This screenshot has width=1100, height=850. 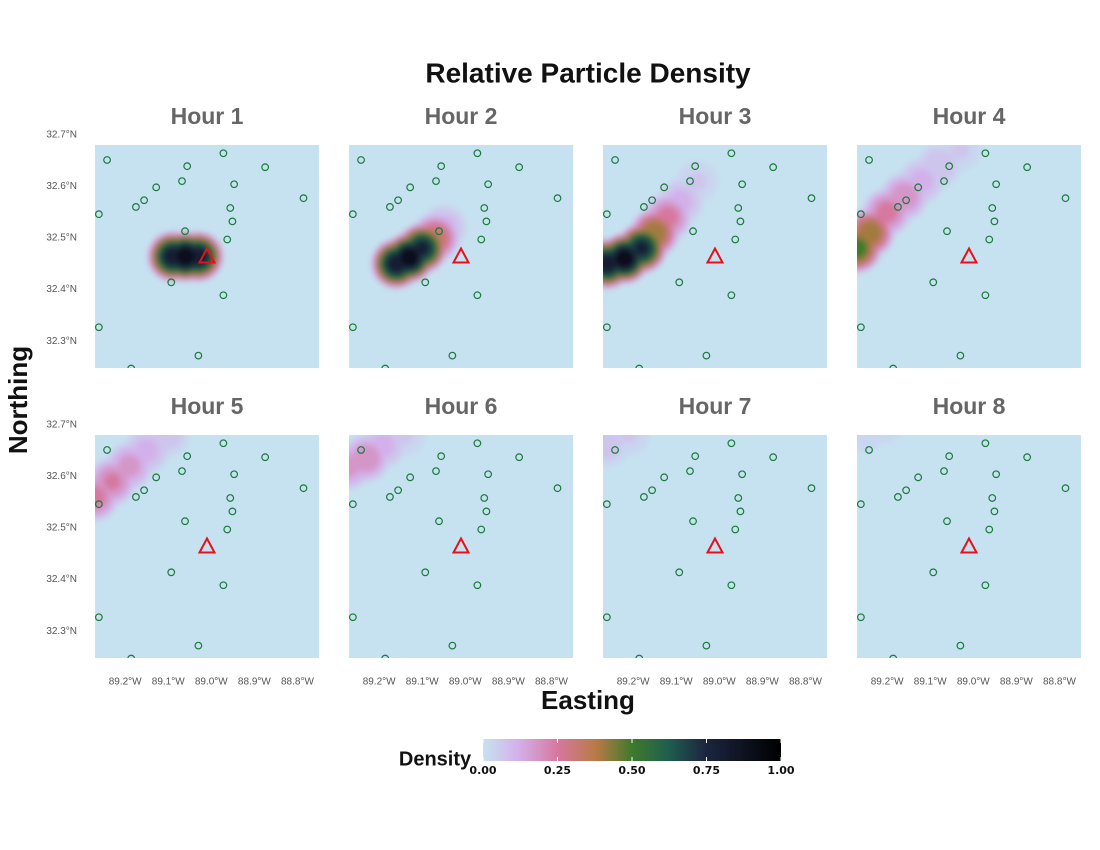 I want to click on x-tick-label: 88.9°W, so click(x=508, y=682).